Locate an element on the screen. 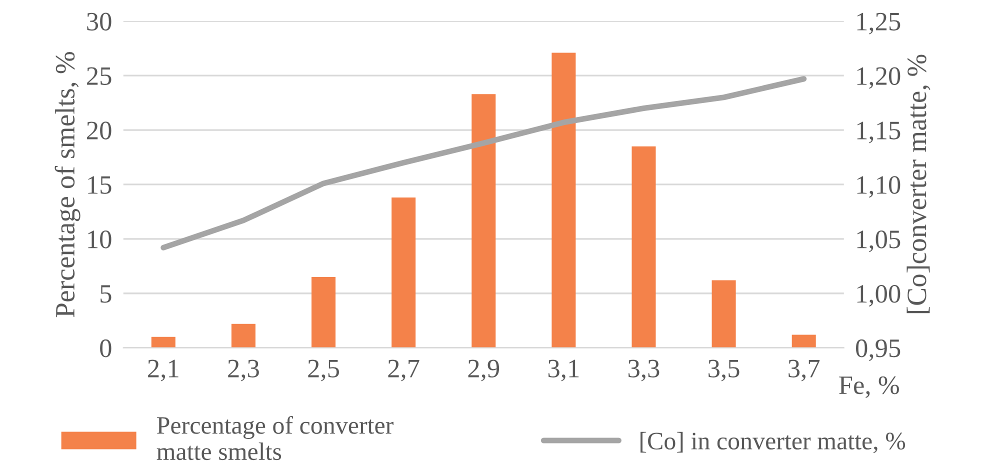 The image size is (987, 470). x-axis-title: Fe, % is located at coordinates (869, 387).